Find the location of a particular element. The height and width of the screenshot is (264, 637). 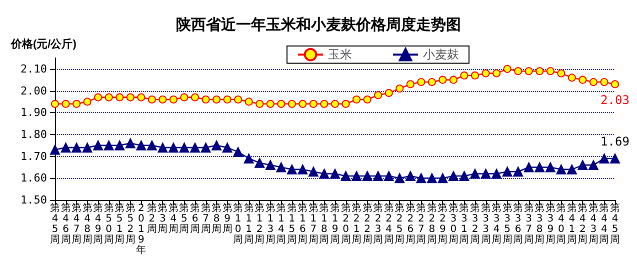

x-tick-label: 第37周 is located at coordinates (529, 224).